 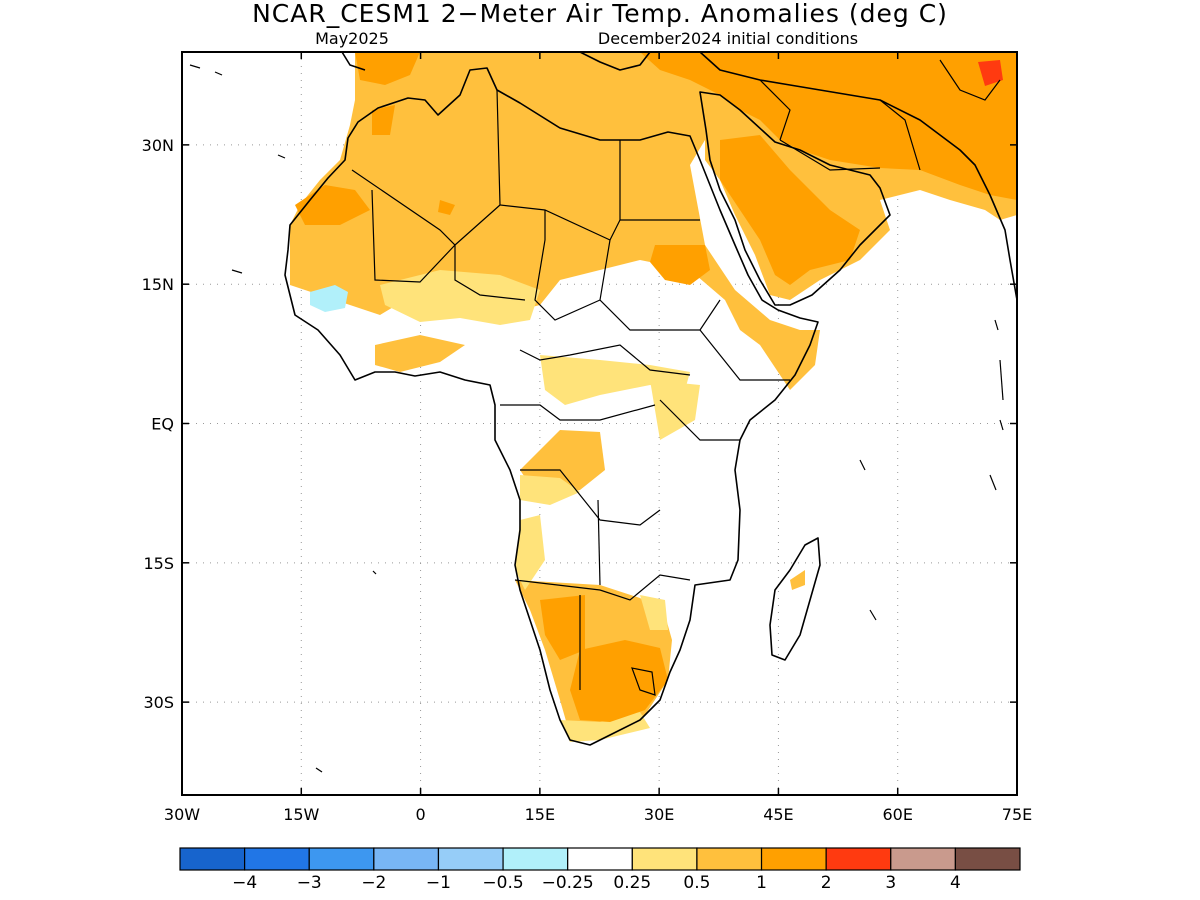 What do you see at coordinates (352, 38) in the screenshot?
I see `forecast-month: May2025` at bounding box center [352, 38].